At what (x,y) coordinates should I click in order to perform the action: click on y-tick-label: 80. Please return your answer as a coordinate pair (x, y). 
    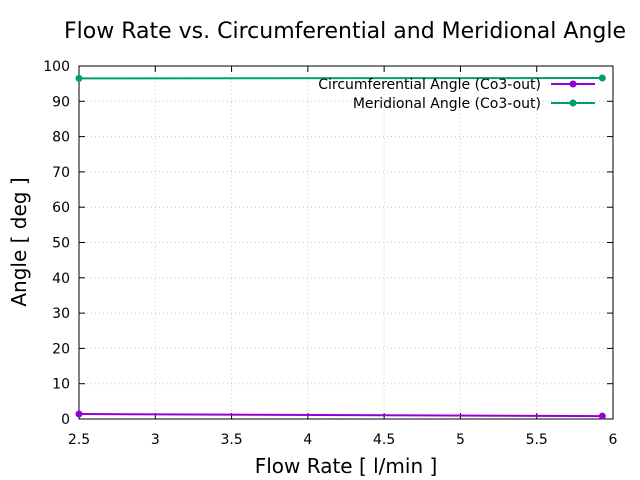
    Looking at the image, I should click on (61, 138).